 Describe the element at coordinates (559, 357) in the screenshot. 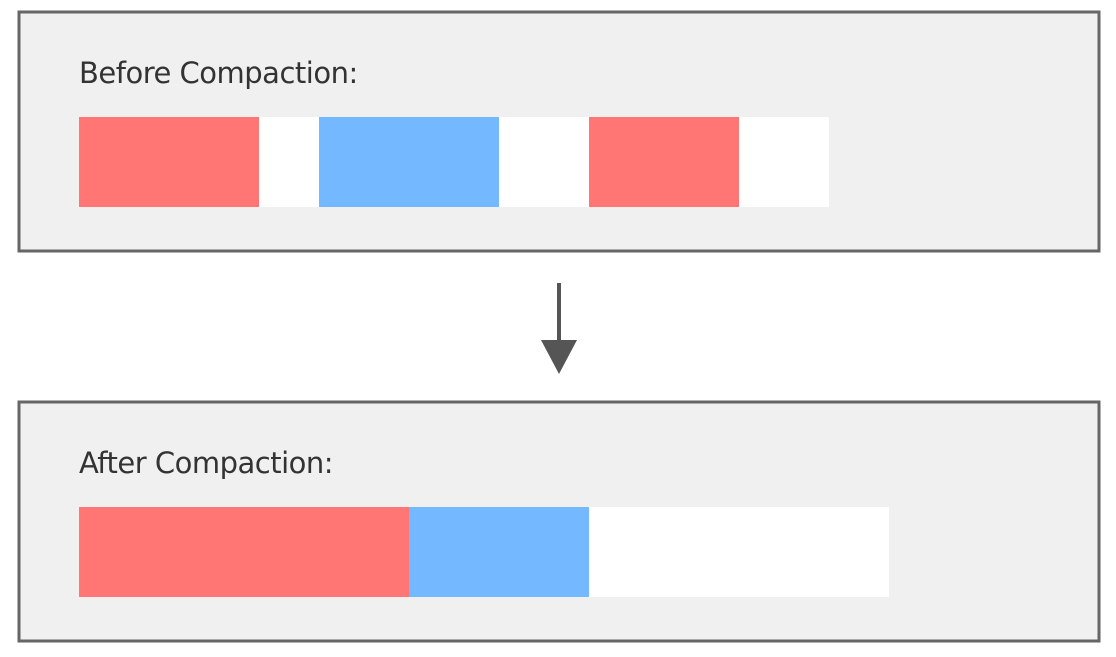

I see `arrow-head` at that location.